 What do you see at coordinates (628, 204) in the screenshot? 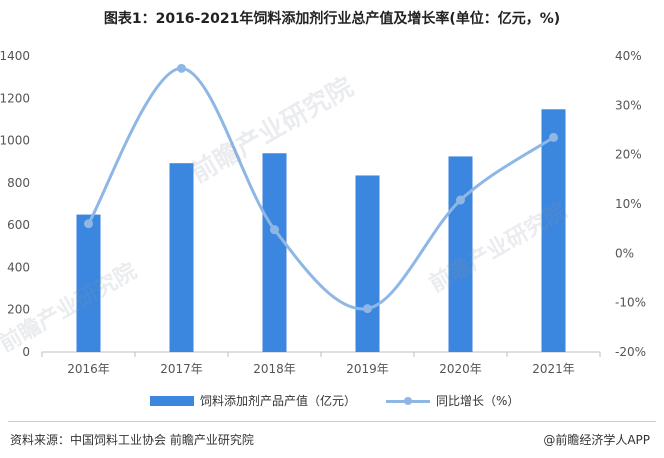
I see `y-right-tick-label: 10%` at bounding box center [628, 204].